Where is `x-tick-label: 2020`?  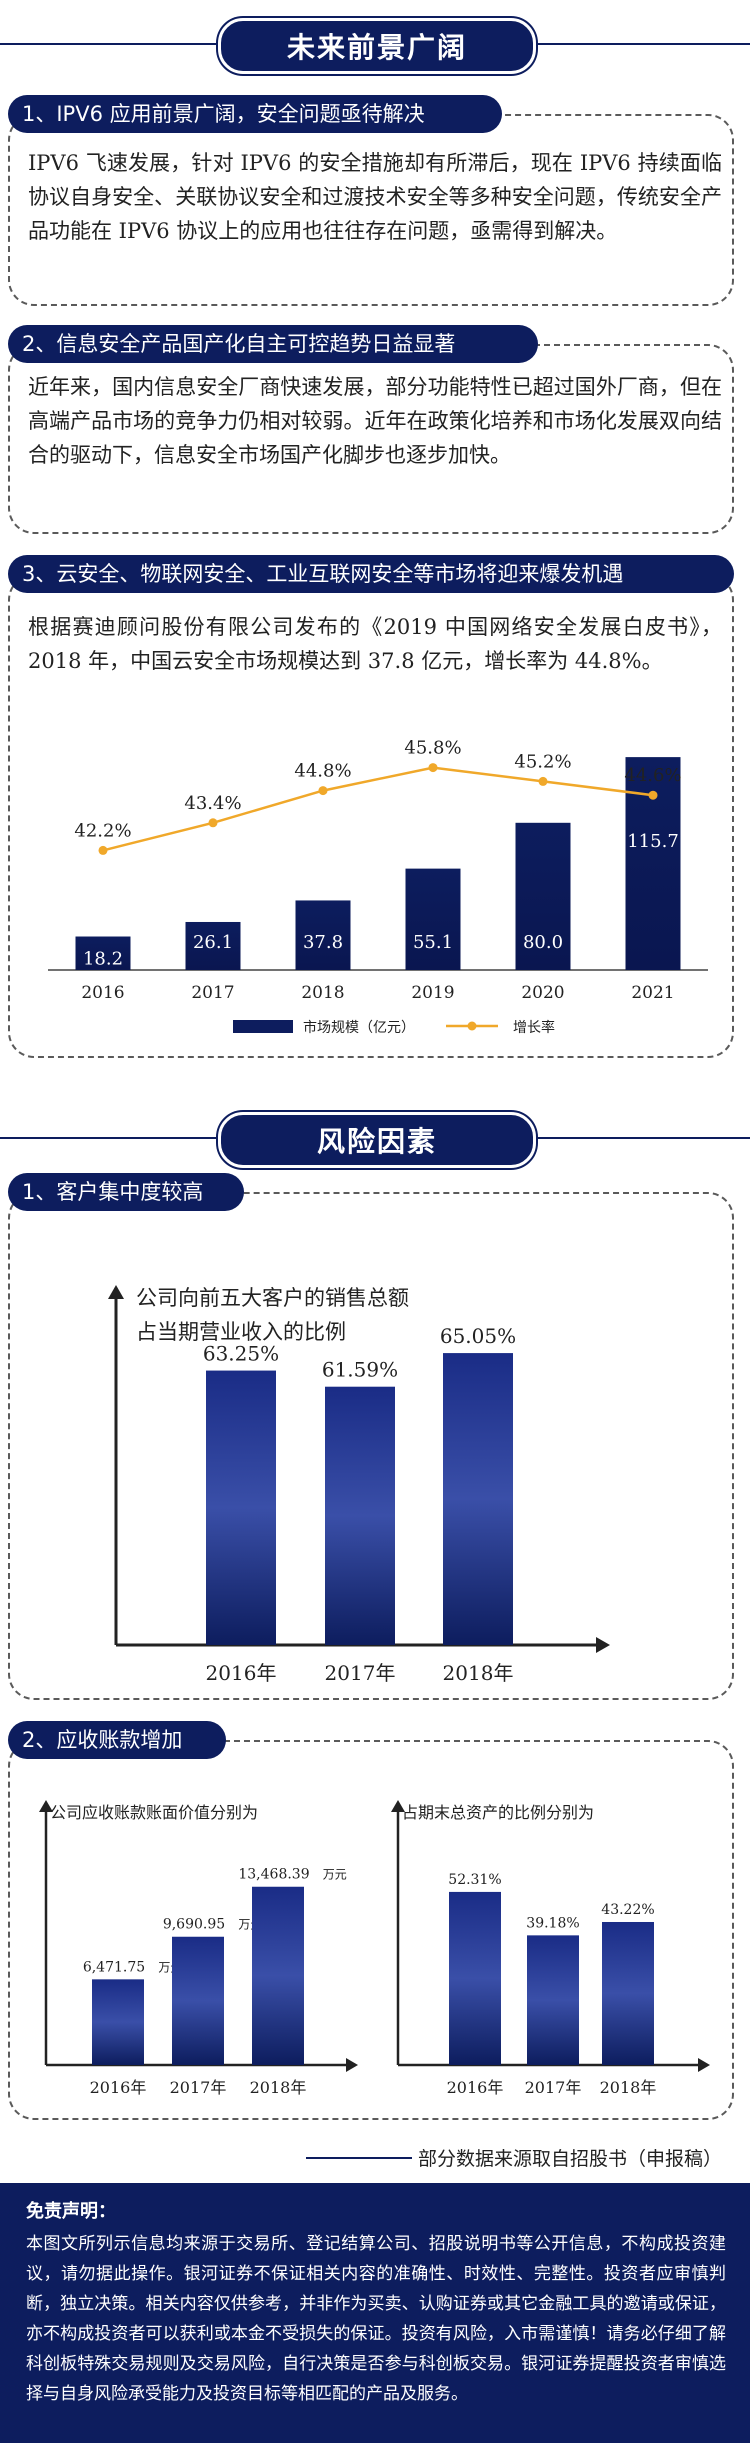
x-tick-label: 2020 is located at coordinates (542, 993).